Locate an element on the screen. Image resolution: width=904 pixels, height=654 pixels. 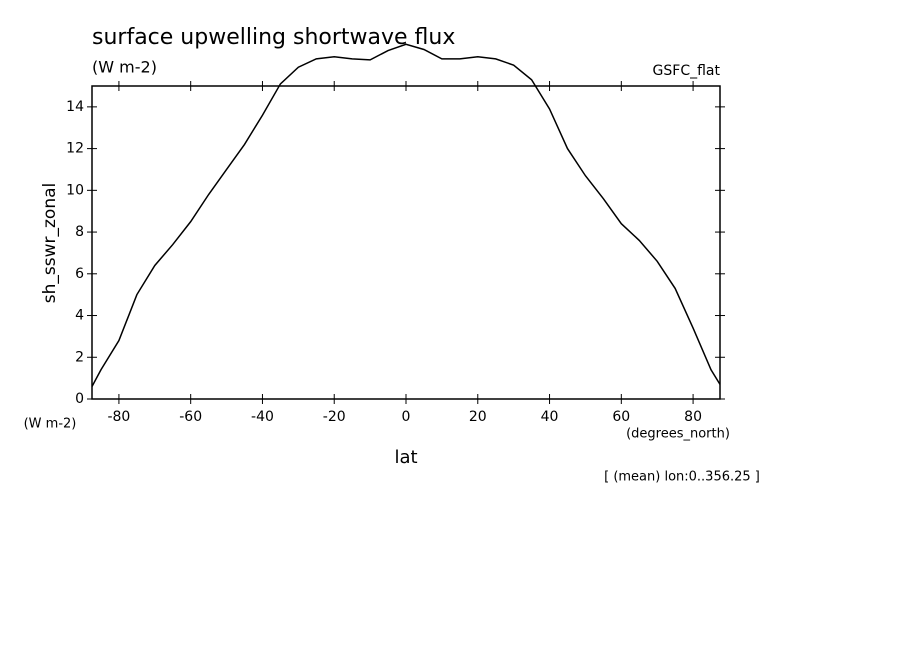
chart-title: surface upwelling shortwave flux is located at coordinates (273, 37).